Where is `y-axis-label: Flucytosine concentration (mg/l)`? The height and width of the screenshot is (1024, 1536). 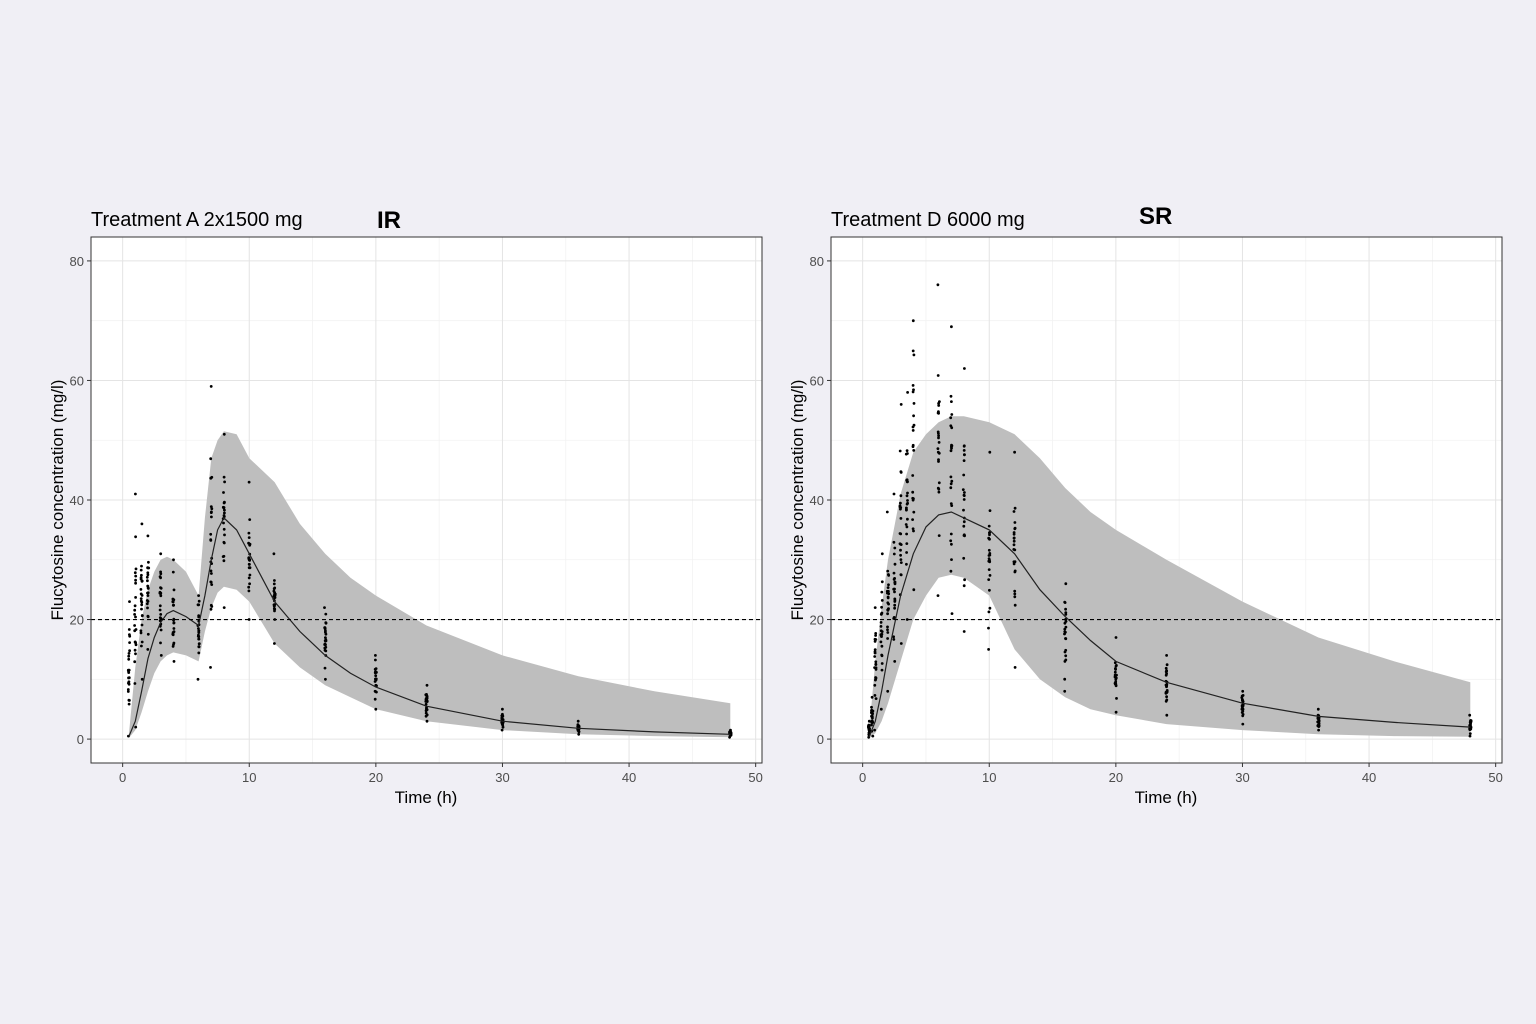
y-axis-label: Flucytosine concentration (mg/l) is located at coordinates (57, 500).